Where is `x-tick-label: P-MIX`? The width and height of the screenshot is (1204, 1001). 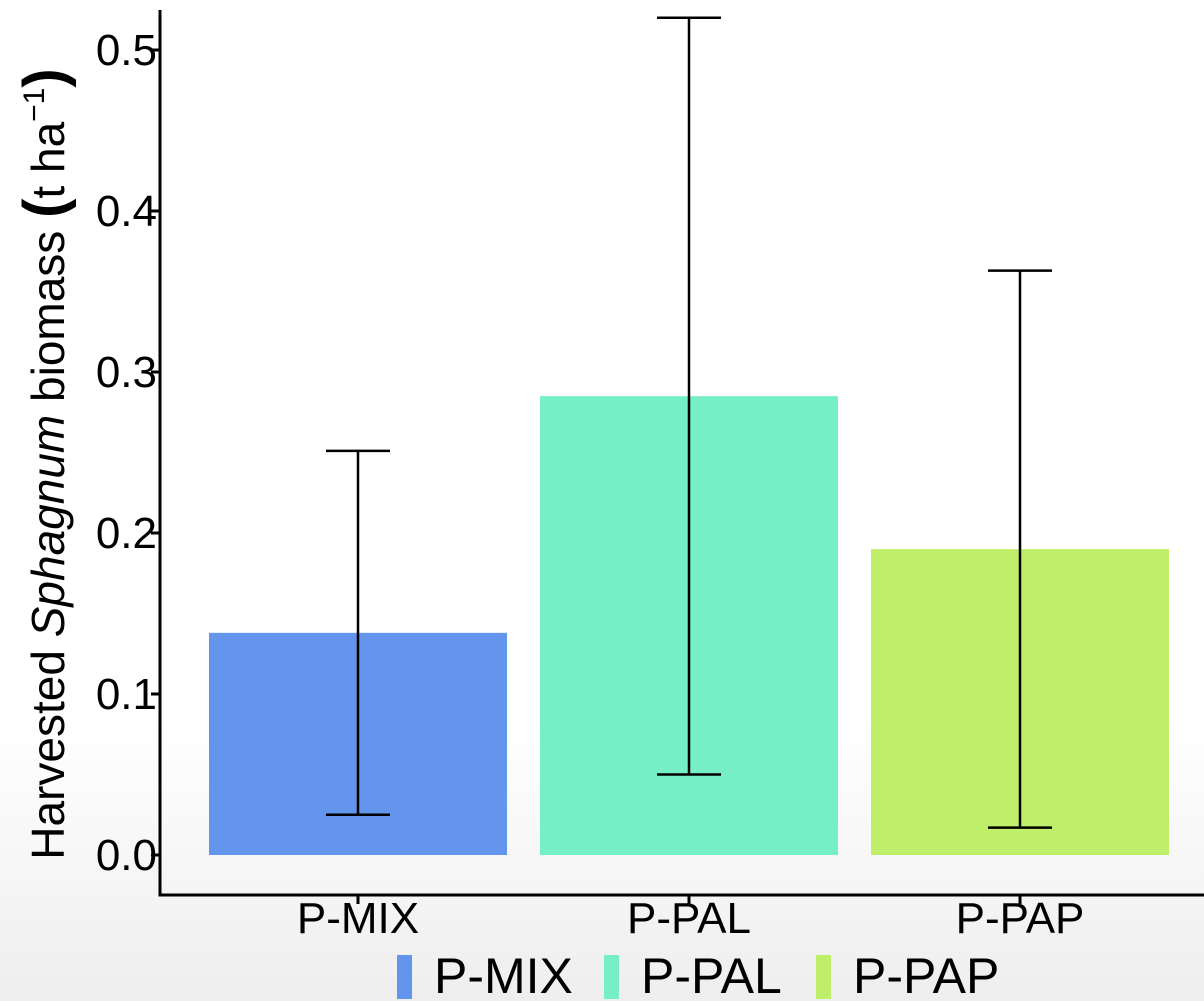 x-tick-label: P-MIX is located at coordinates (358, 918).